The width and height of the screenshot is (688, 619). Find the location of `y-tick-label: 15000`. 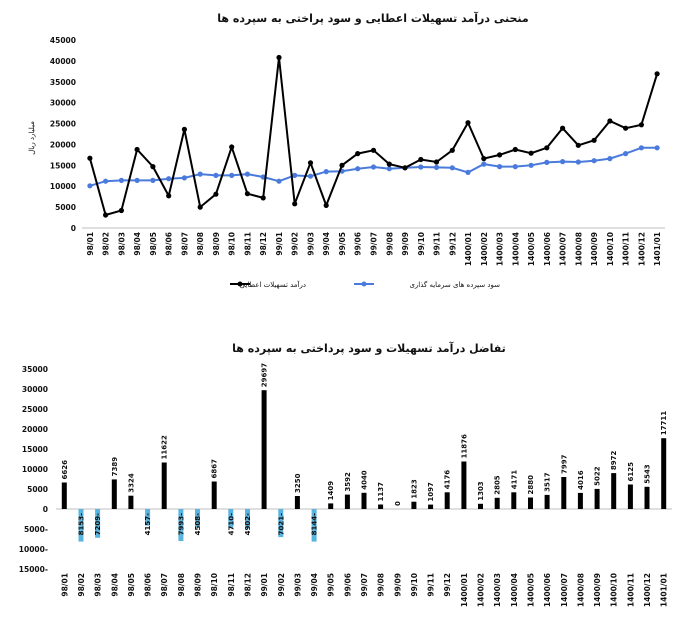

y-tick-label: 15000 is located at coordinates (63, 165).